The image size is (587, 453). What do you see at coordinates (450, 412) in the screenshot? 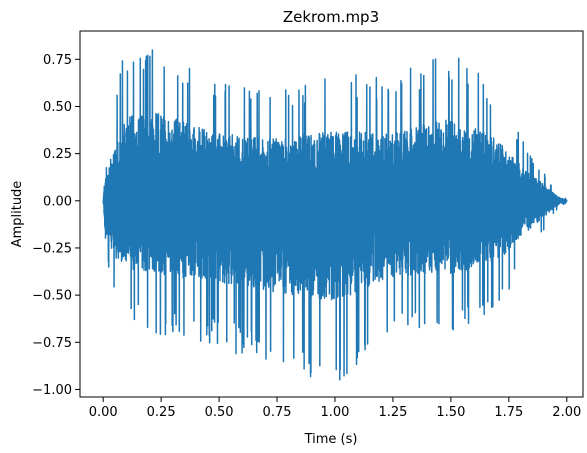
I see `x-tick-label: 1.50` at bounding box center [450, 412].